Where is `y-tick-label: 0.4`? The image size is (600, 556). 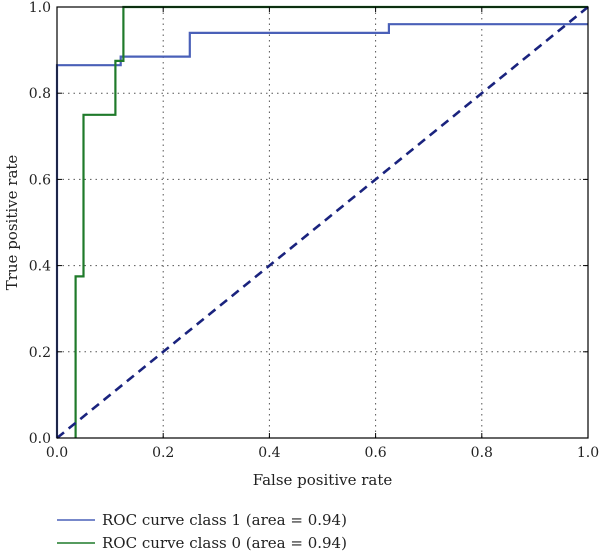
y-tick-label: 0.4 is located at coordinates (40, 267).